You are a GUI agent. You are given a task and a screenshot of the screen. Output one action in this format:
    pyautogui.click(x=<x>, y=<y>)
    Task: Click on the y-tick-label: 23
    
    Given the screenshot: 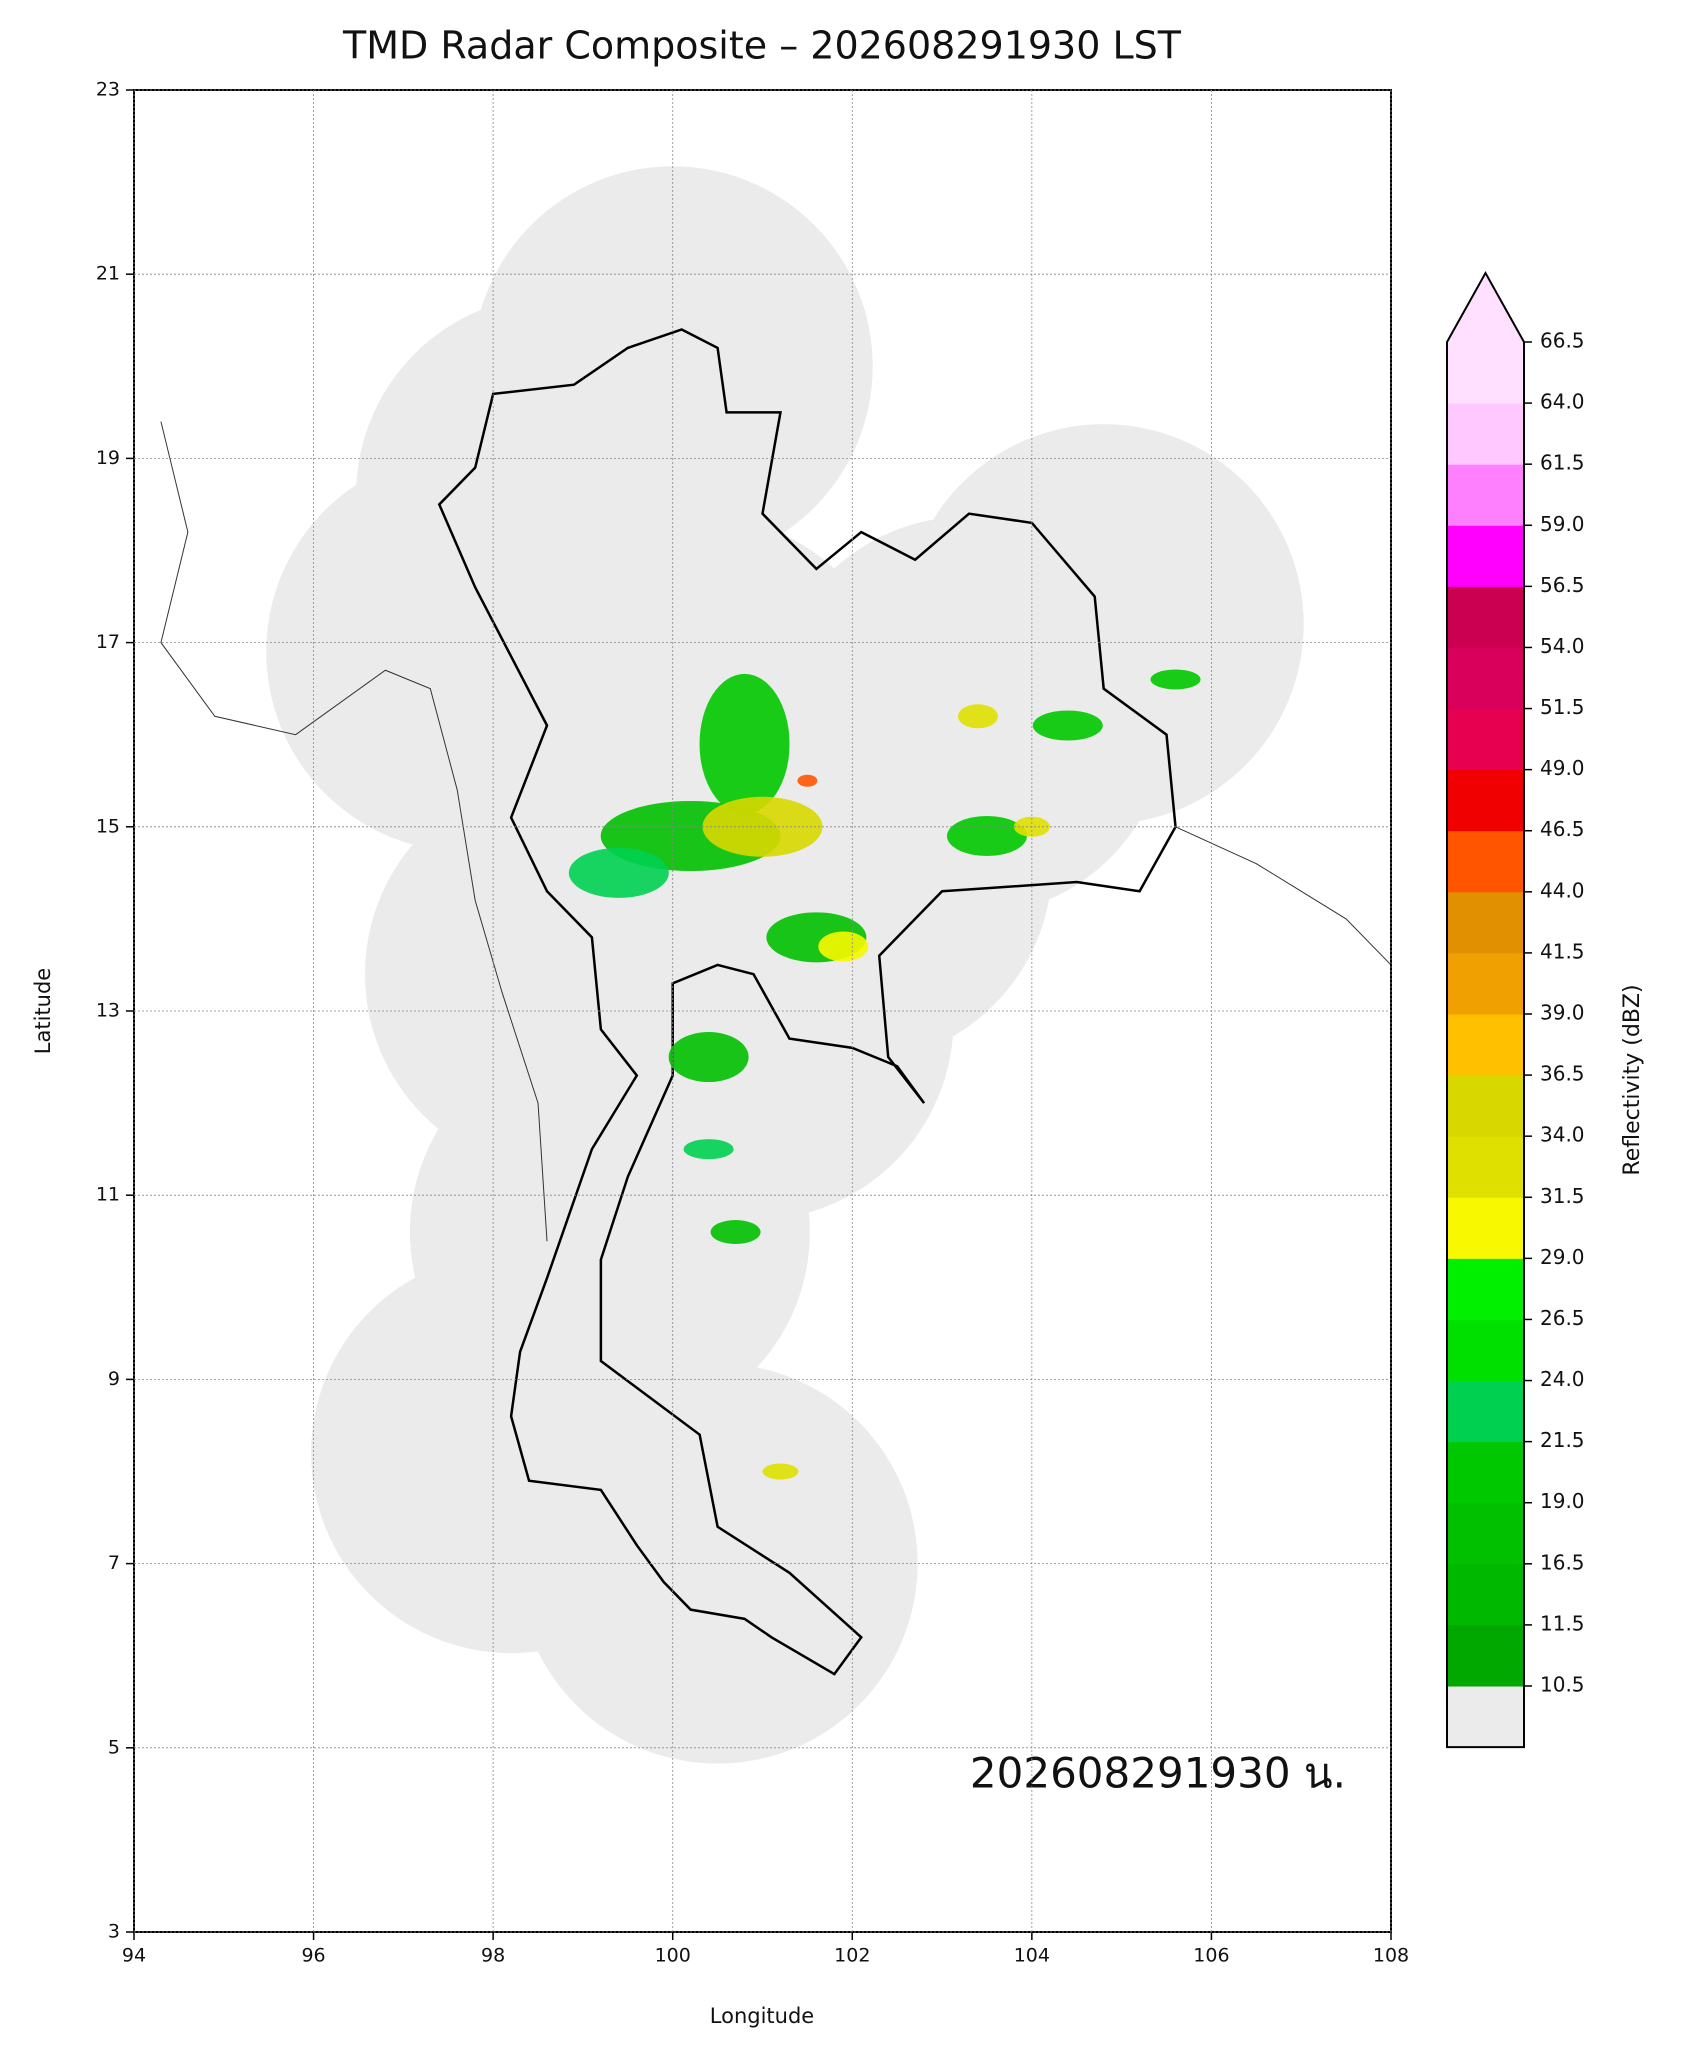 What is the action you would take?
    pyautogui.click(x=108, y=90)
    